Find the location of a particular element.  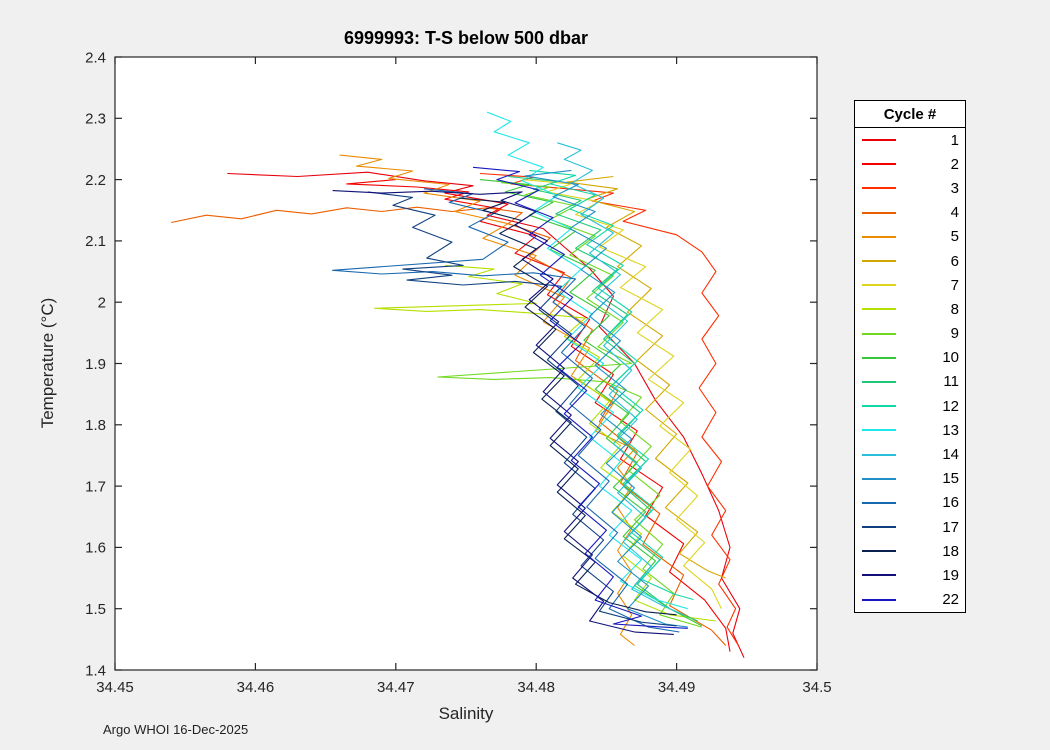

legend-label: 9 is located at coordinates (954, 334).